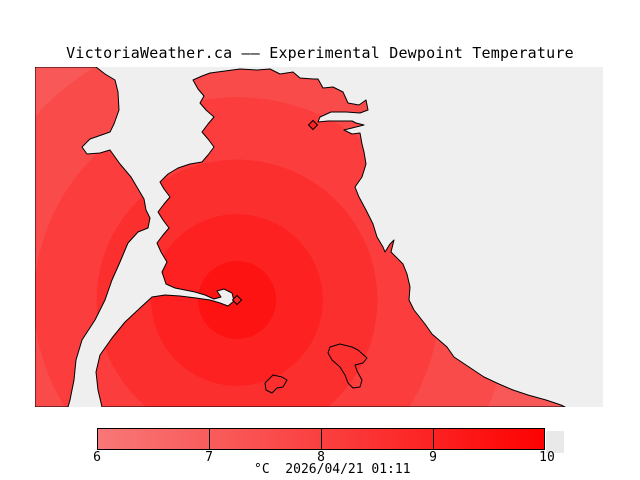  I want to click on colorbar-label-10: 10, so click(547, 457).